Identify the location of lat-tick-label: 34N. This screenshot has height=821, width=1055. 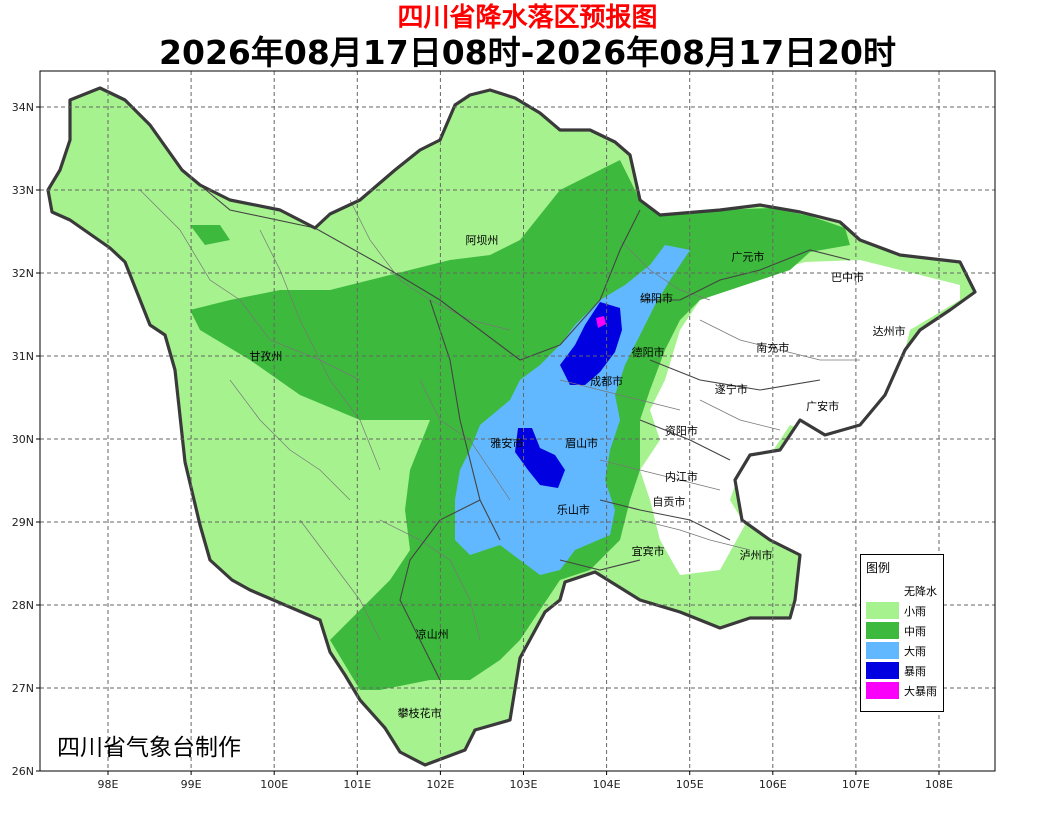
(23, 107).